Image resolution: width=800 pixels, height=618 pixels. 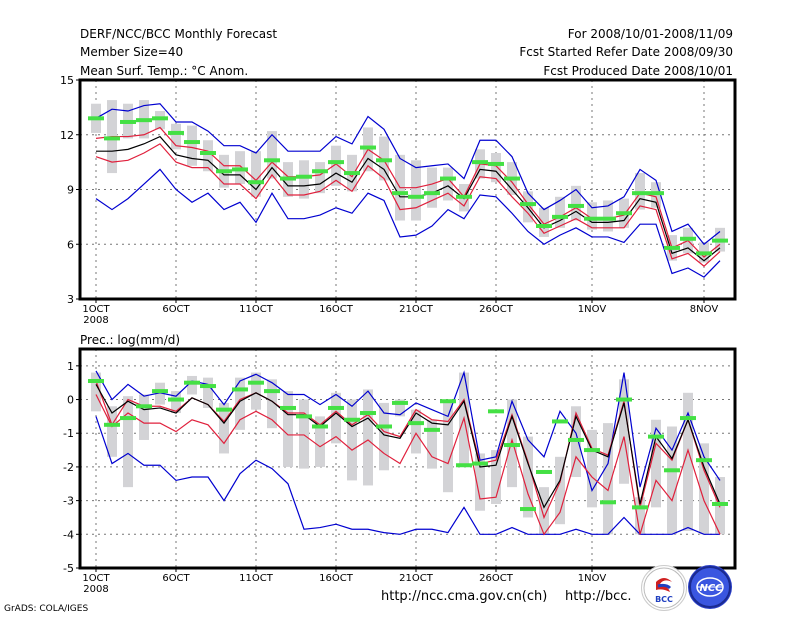 What do you see at coordinates (464, 596) in the screenshot?
I see `ncc-url-link: http://ncc.cma.gov.cn(ch)` at bounding box center [464, 596].